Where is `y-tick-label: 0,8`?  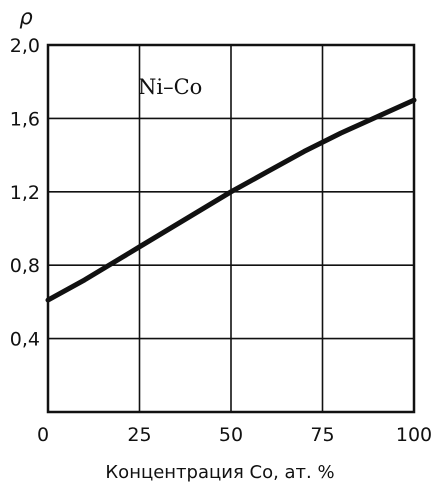
y-tick-label: 0,8 is located at coordinates (25, 266).